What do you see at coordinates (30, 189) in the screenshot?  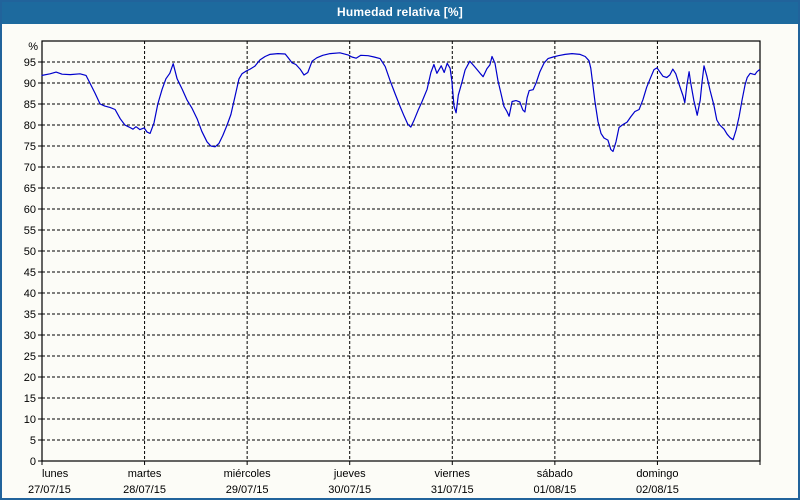 I see `y-tick-label: 65` at bounding box center [30, 189].